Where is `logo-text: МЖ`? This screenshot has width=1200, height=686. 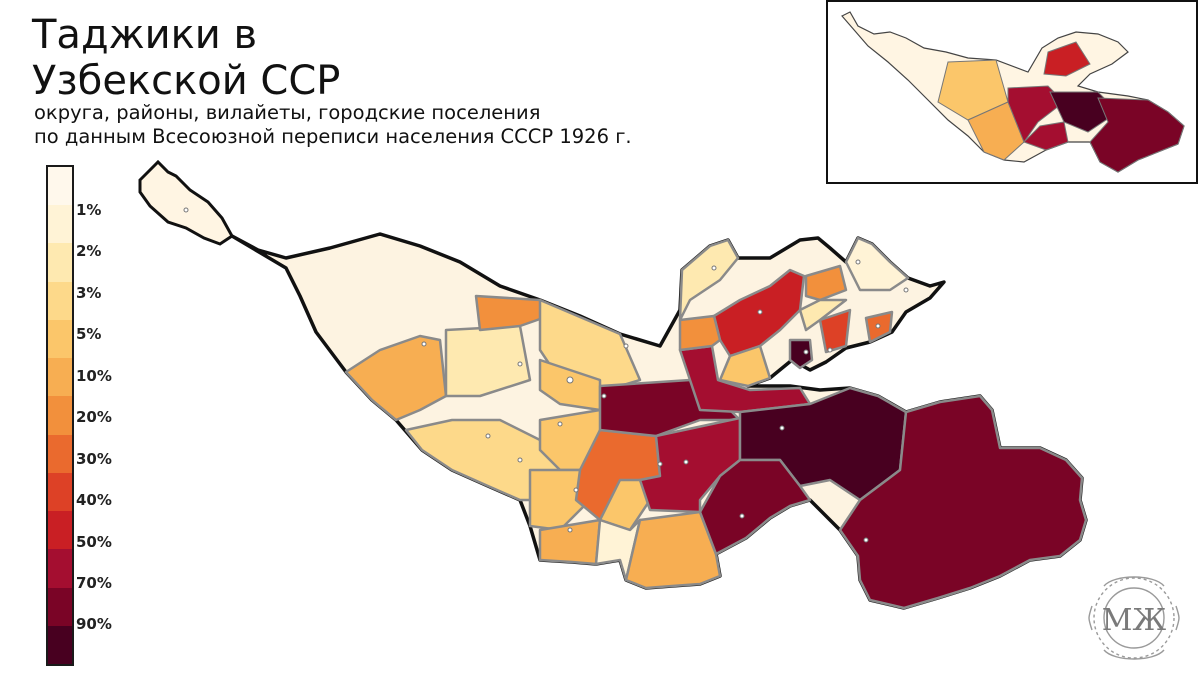
logo-text: МЖ is located at coordinates (1134, 620).